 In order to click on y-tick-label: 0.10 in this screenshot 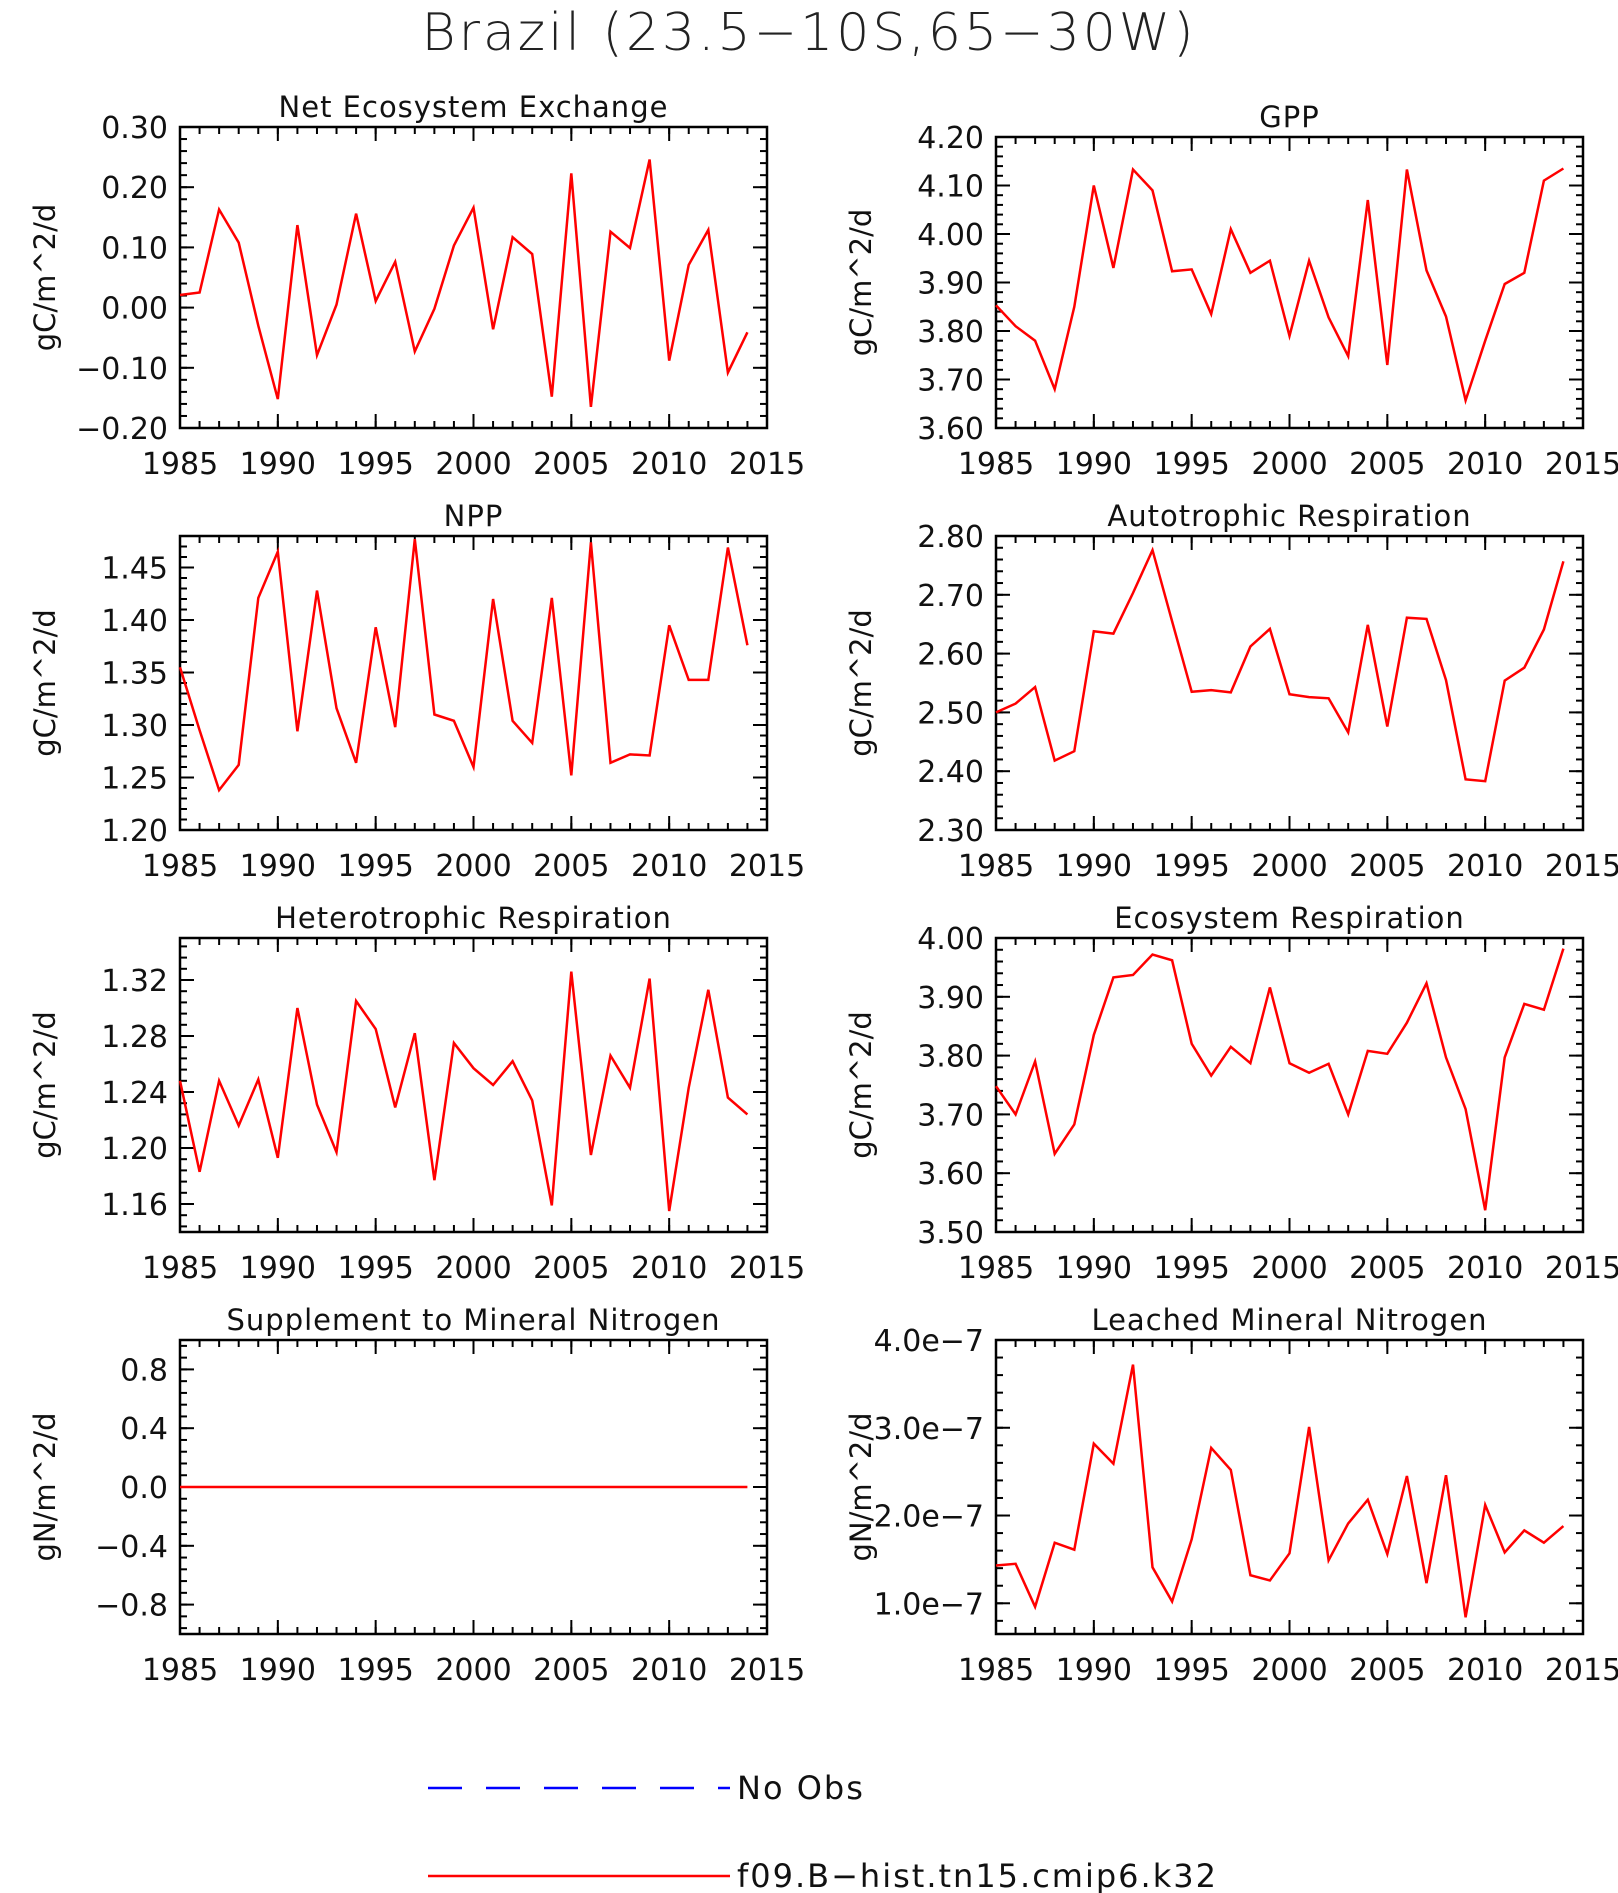, I will do `click(134, 248)`.